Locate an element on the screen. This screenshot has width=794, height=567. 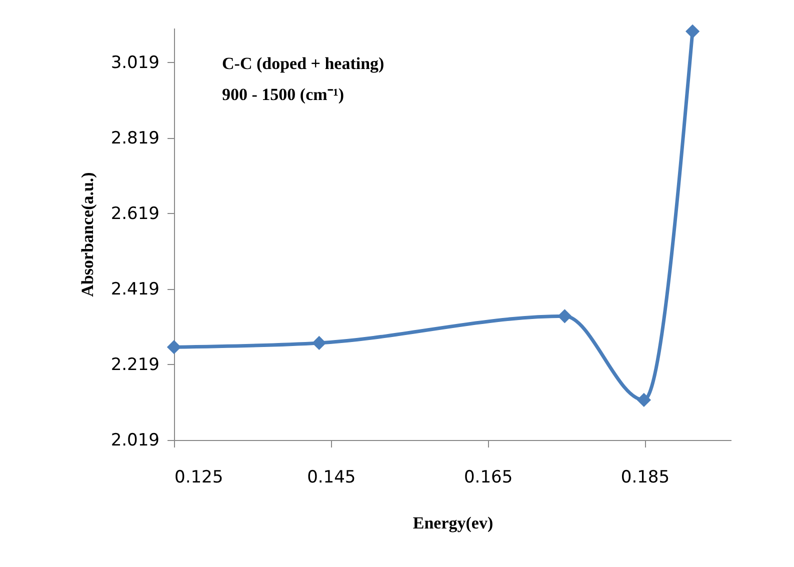
annotation: 900 - 1500 (cm⁻¹) is located at coordinates (283, 94).